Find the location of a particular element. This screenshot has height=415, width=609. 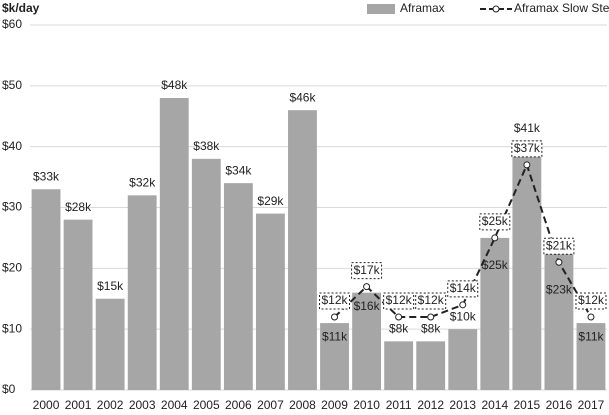

y-axis-title: $k/day is located at coordinates (21, 8).